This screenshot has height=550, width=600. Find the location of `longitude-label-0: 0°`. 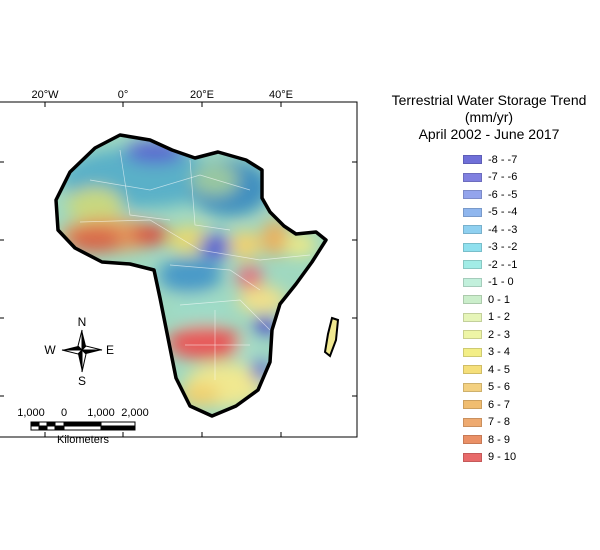

longitude-label-0: 0° is located at coordinates (123, 95).